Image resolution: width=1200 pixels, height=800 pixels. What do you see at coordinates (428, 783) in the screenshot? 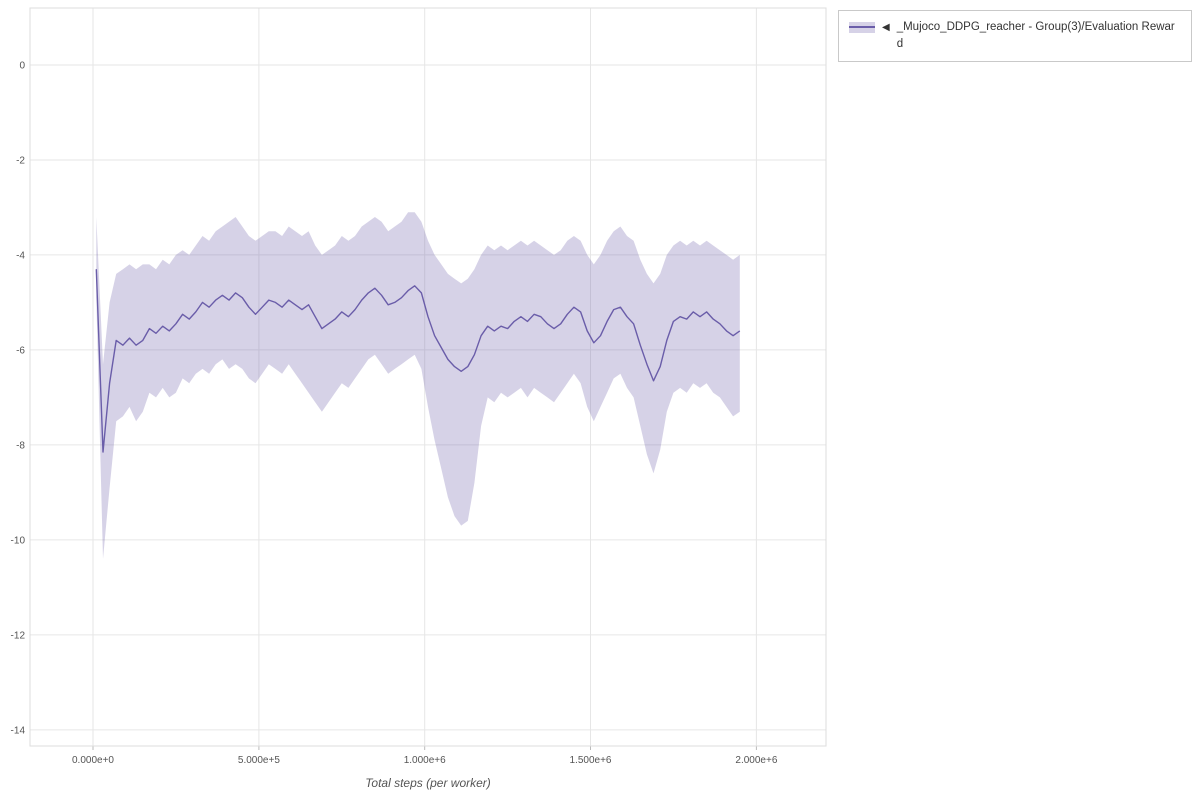
I see `x-axis-title: Total steps (per worker)` at bounding box center [428, 783].